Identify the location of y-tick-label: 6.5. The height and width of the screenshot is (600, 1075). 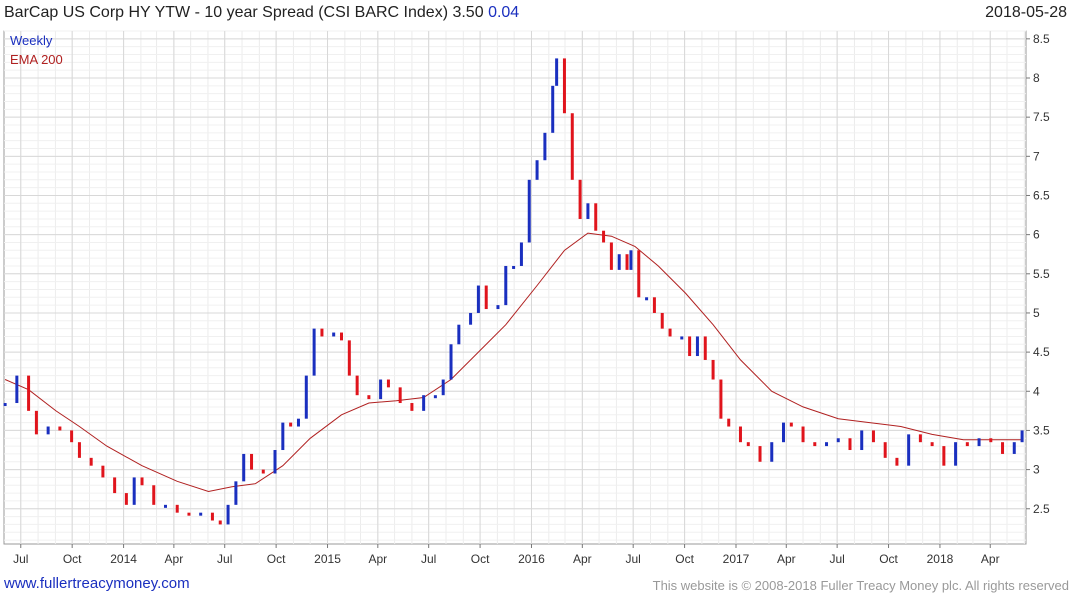
(1041, 195).